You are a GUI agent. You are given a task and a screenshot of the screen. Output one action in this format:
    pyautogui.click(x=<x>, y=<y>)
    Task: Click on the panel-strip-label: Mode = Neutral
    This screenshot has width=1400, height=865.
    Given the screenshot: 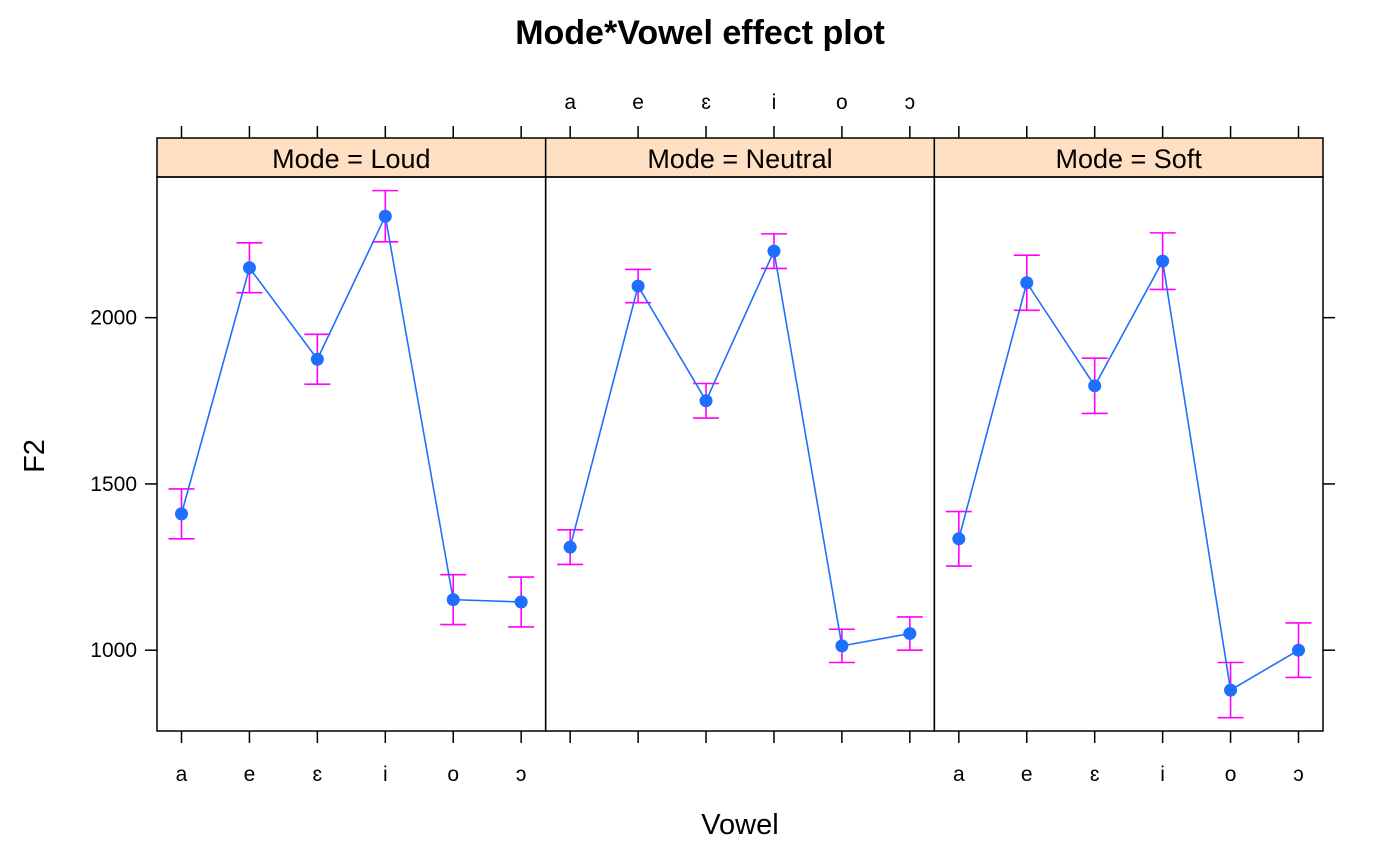 What is the action you would take?
    pyautogui.click(x=739, y=159)
    